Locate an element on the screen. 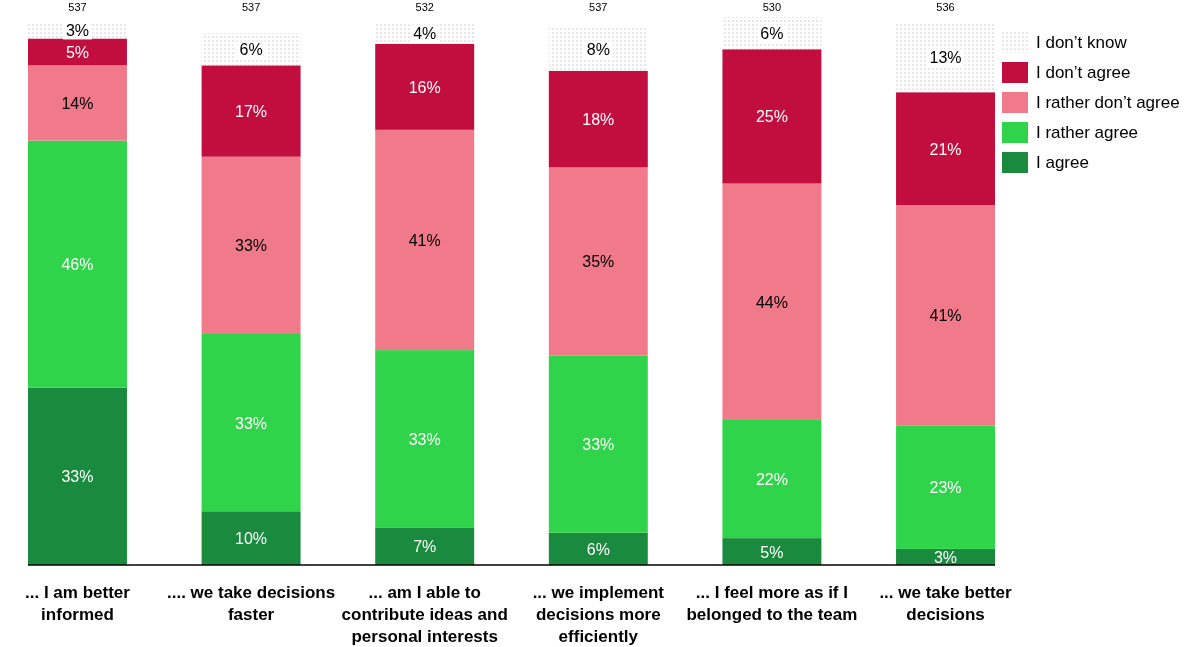 This screenshot has width=1202, height=647. data-label: 16% is located at coordinates (424, 87).